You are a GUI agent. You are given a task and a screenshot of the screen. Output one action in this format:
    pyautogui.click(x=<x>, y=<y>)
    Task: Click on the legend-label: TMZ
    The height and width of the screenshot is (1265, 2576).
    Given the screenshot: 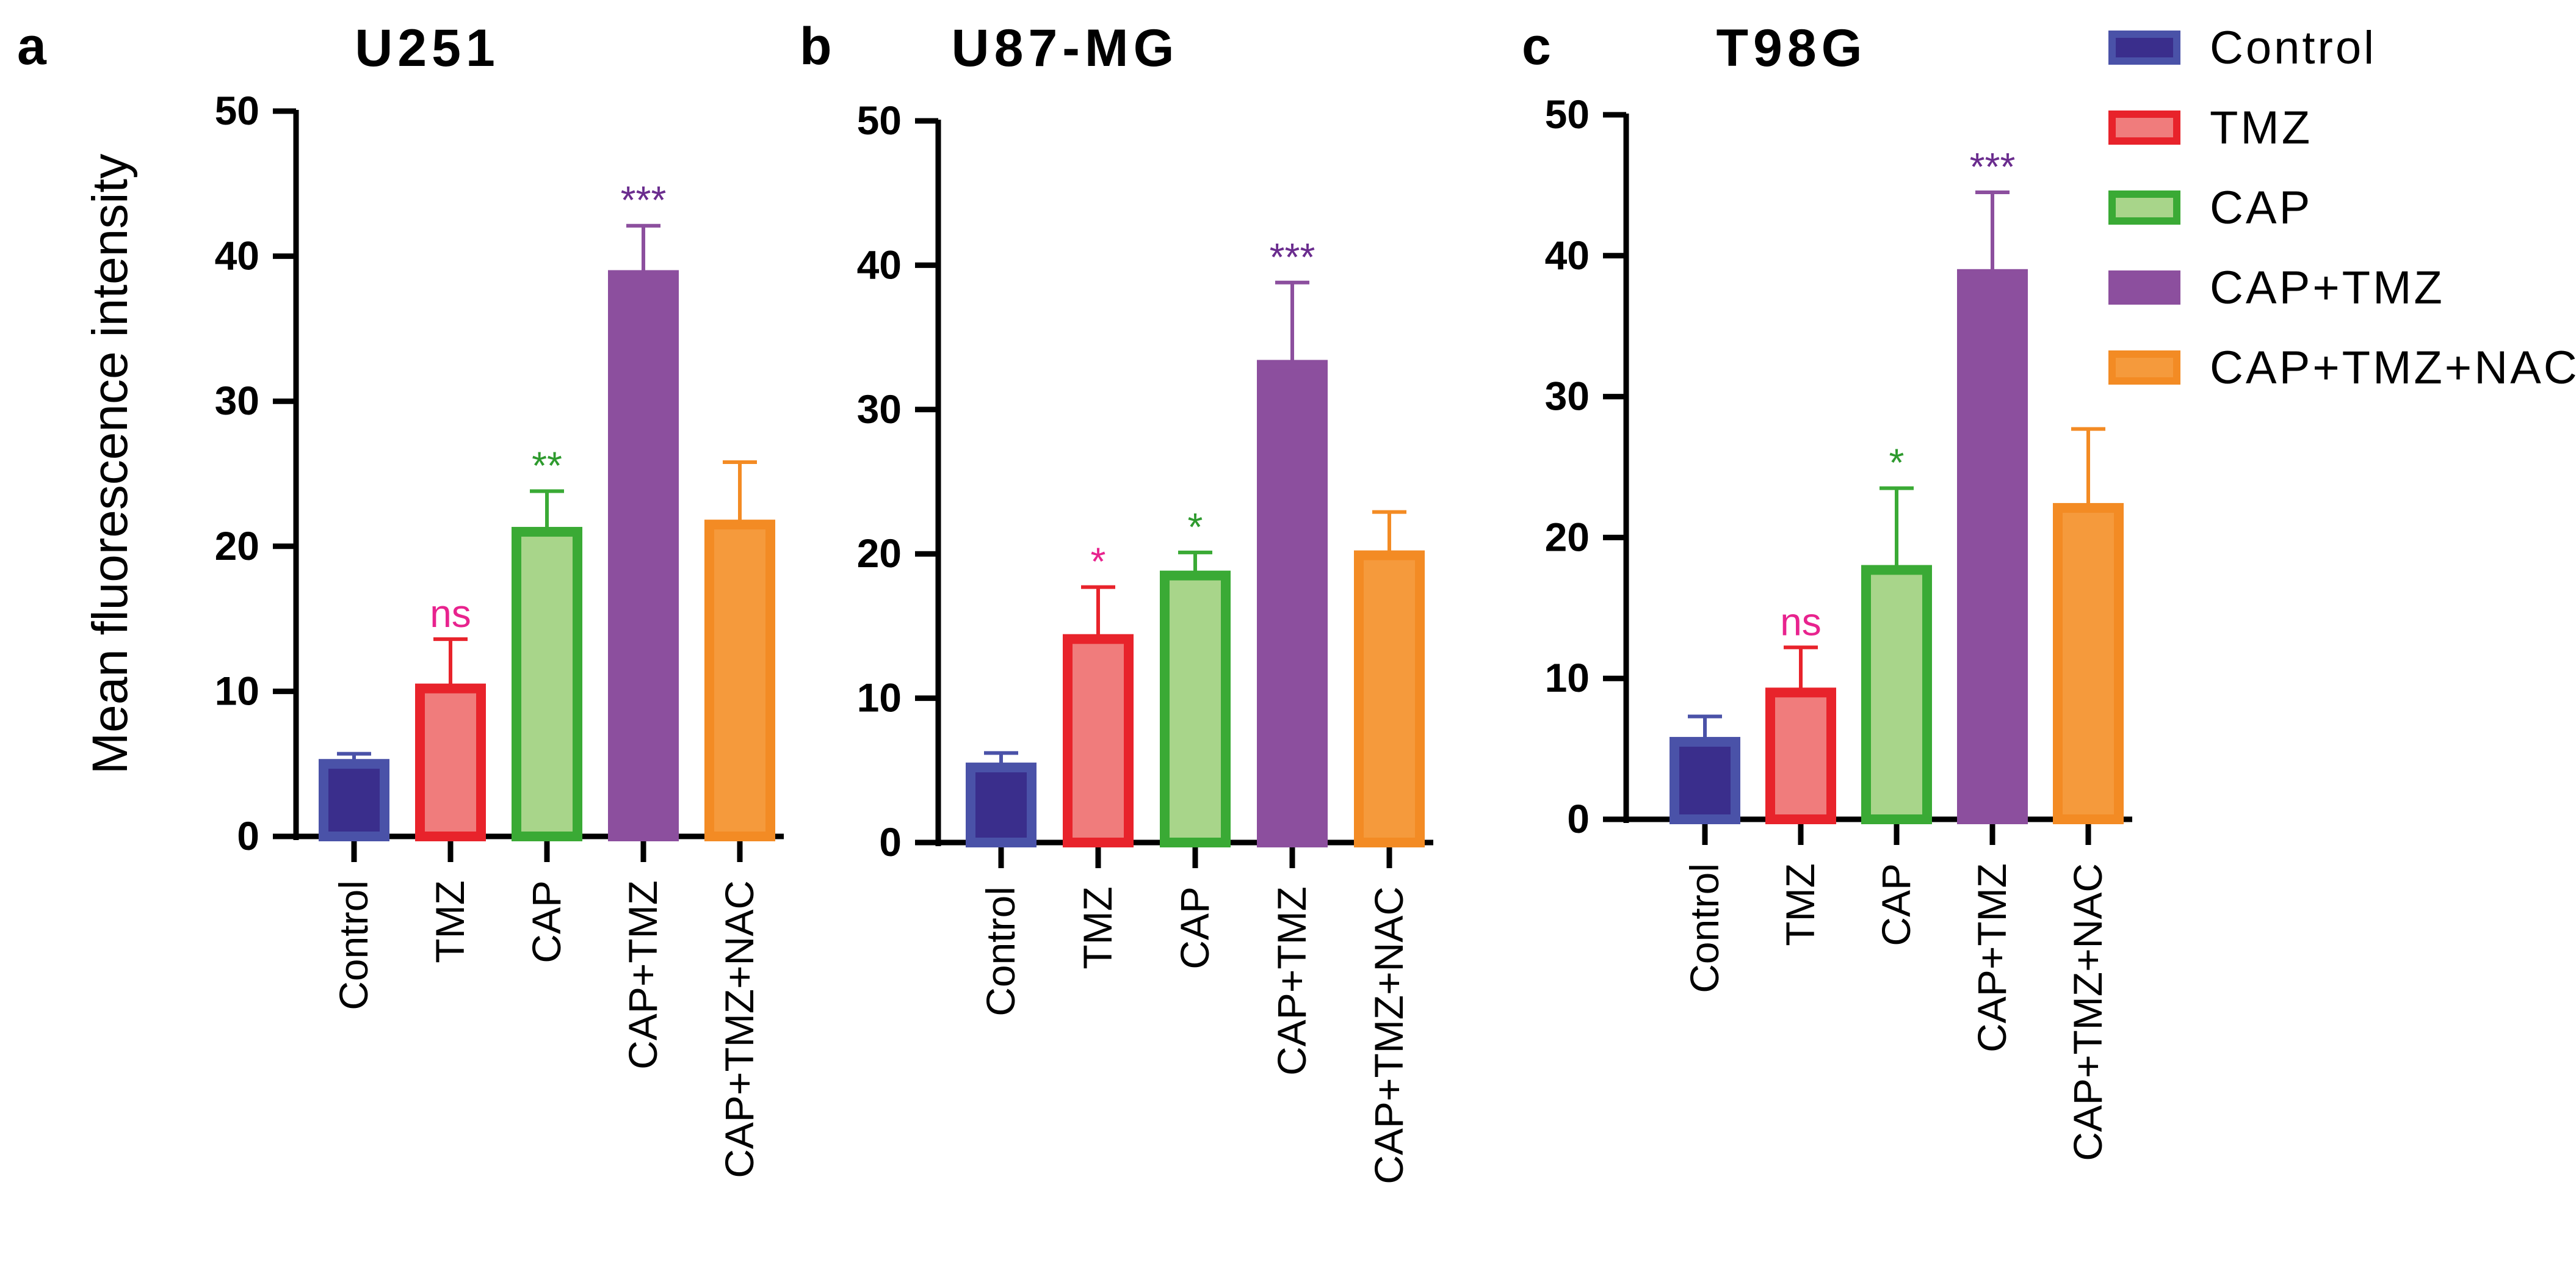 What is the action you would take?
    pyautogui.click(x=2261, y=128)
    